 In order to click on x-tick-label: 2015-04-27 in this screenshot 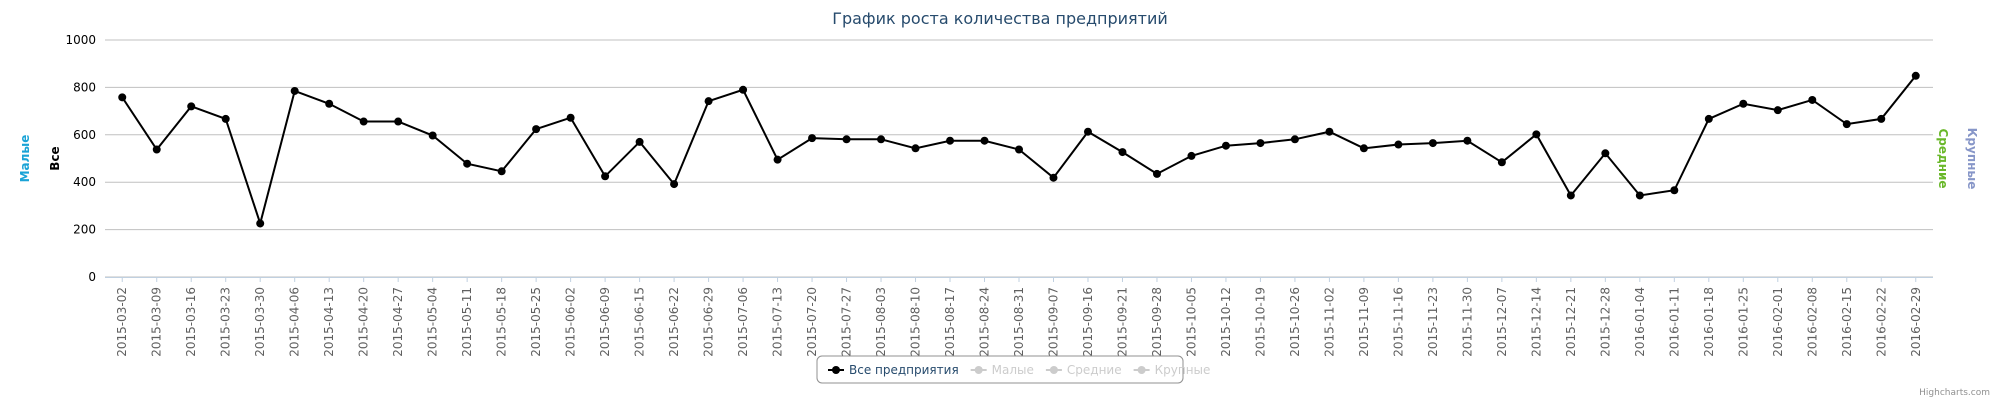, I will do `click(398, 322)`.